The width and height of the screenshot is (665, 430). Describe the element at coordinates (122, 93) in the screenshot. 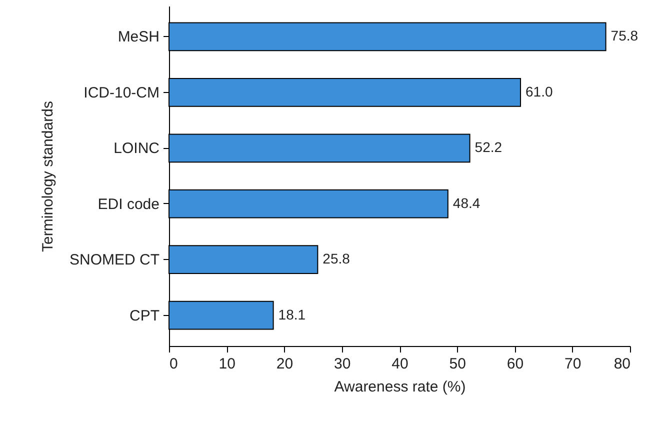

I see `y-tick-label: ICD-10-CM` at that location.